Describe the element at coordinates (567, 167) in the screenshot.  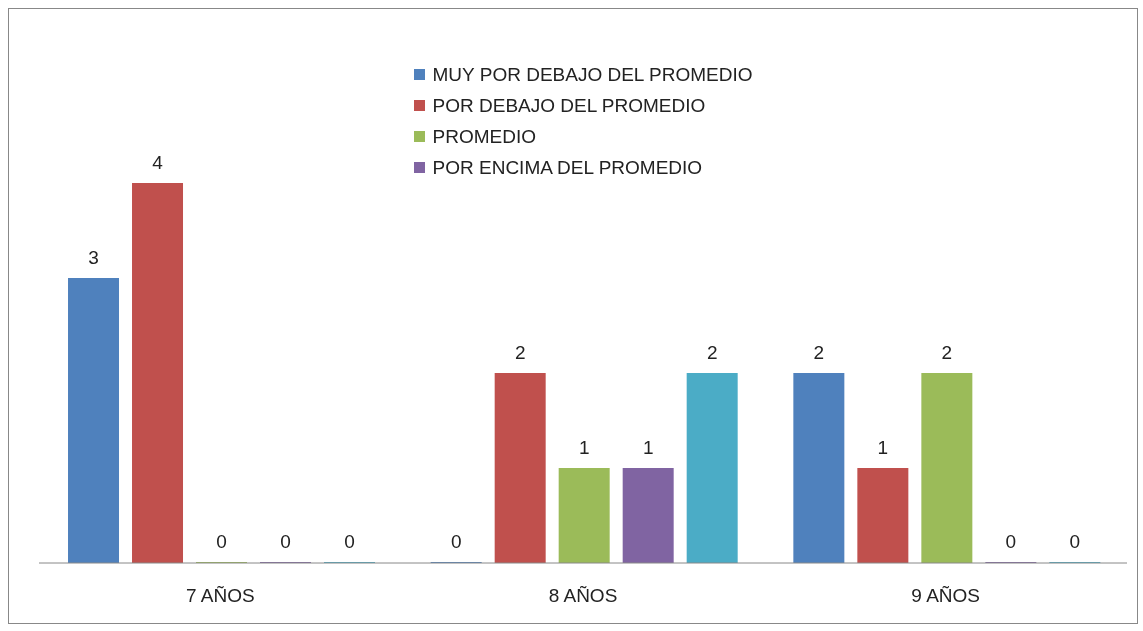
I see `legend-label: POR ENCIMA DEL PROMEDIO` at that location.